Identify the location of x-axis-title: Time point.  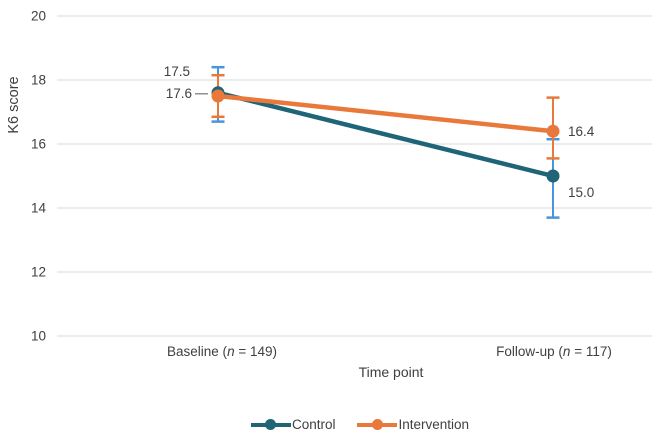
(391, 372).